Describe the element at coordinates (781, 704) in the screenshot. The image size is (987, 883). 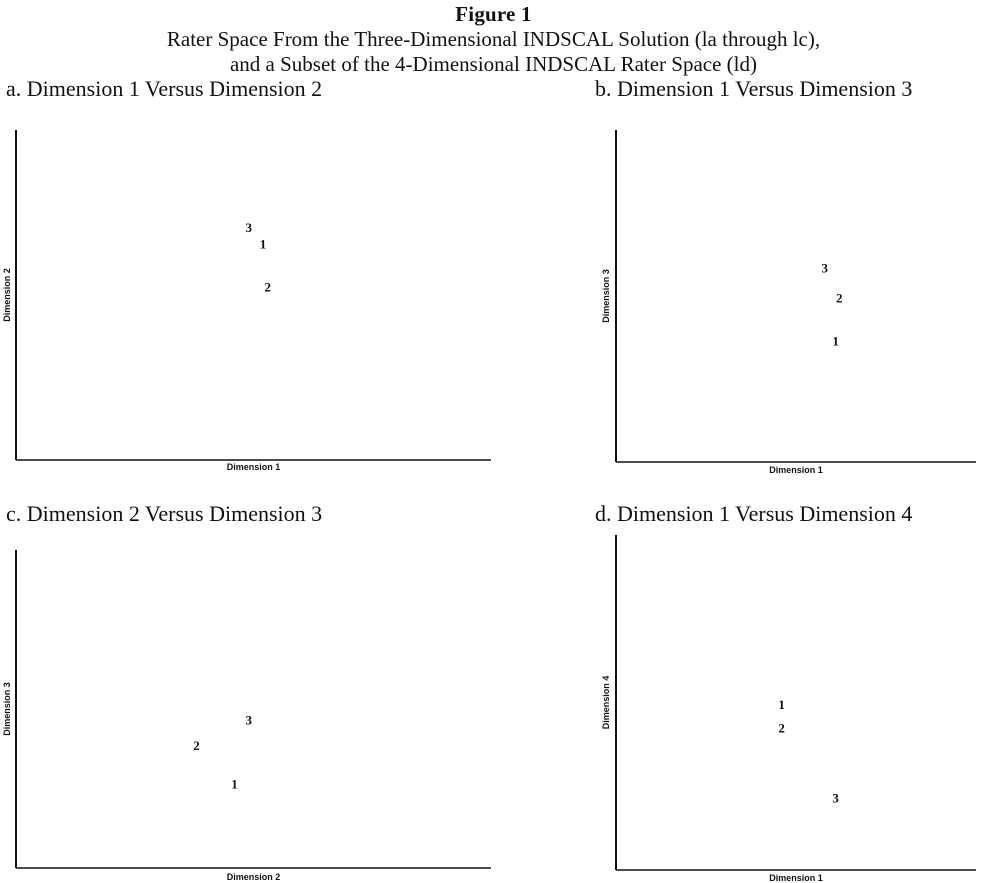
I see `panel-d-point-1: 1` at that location.